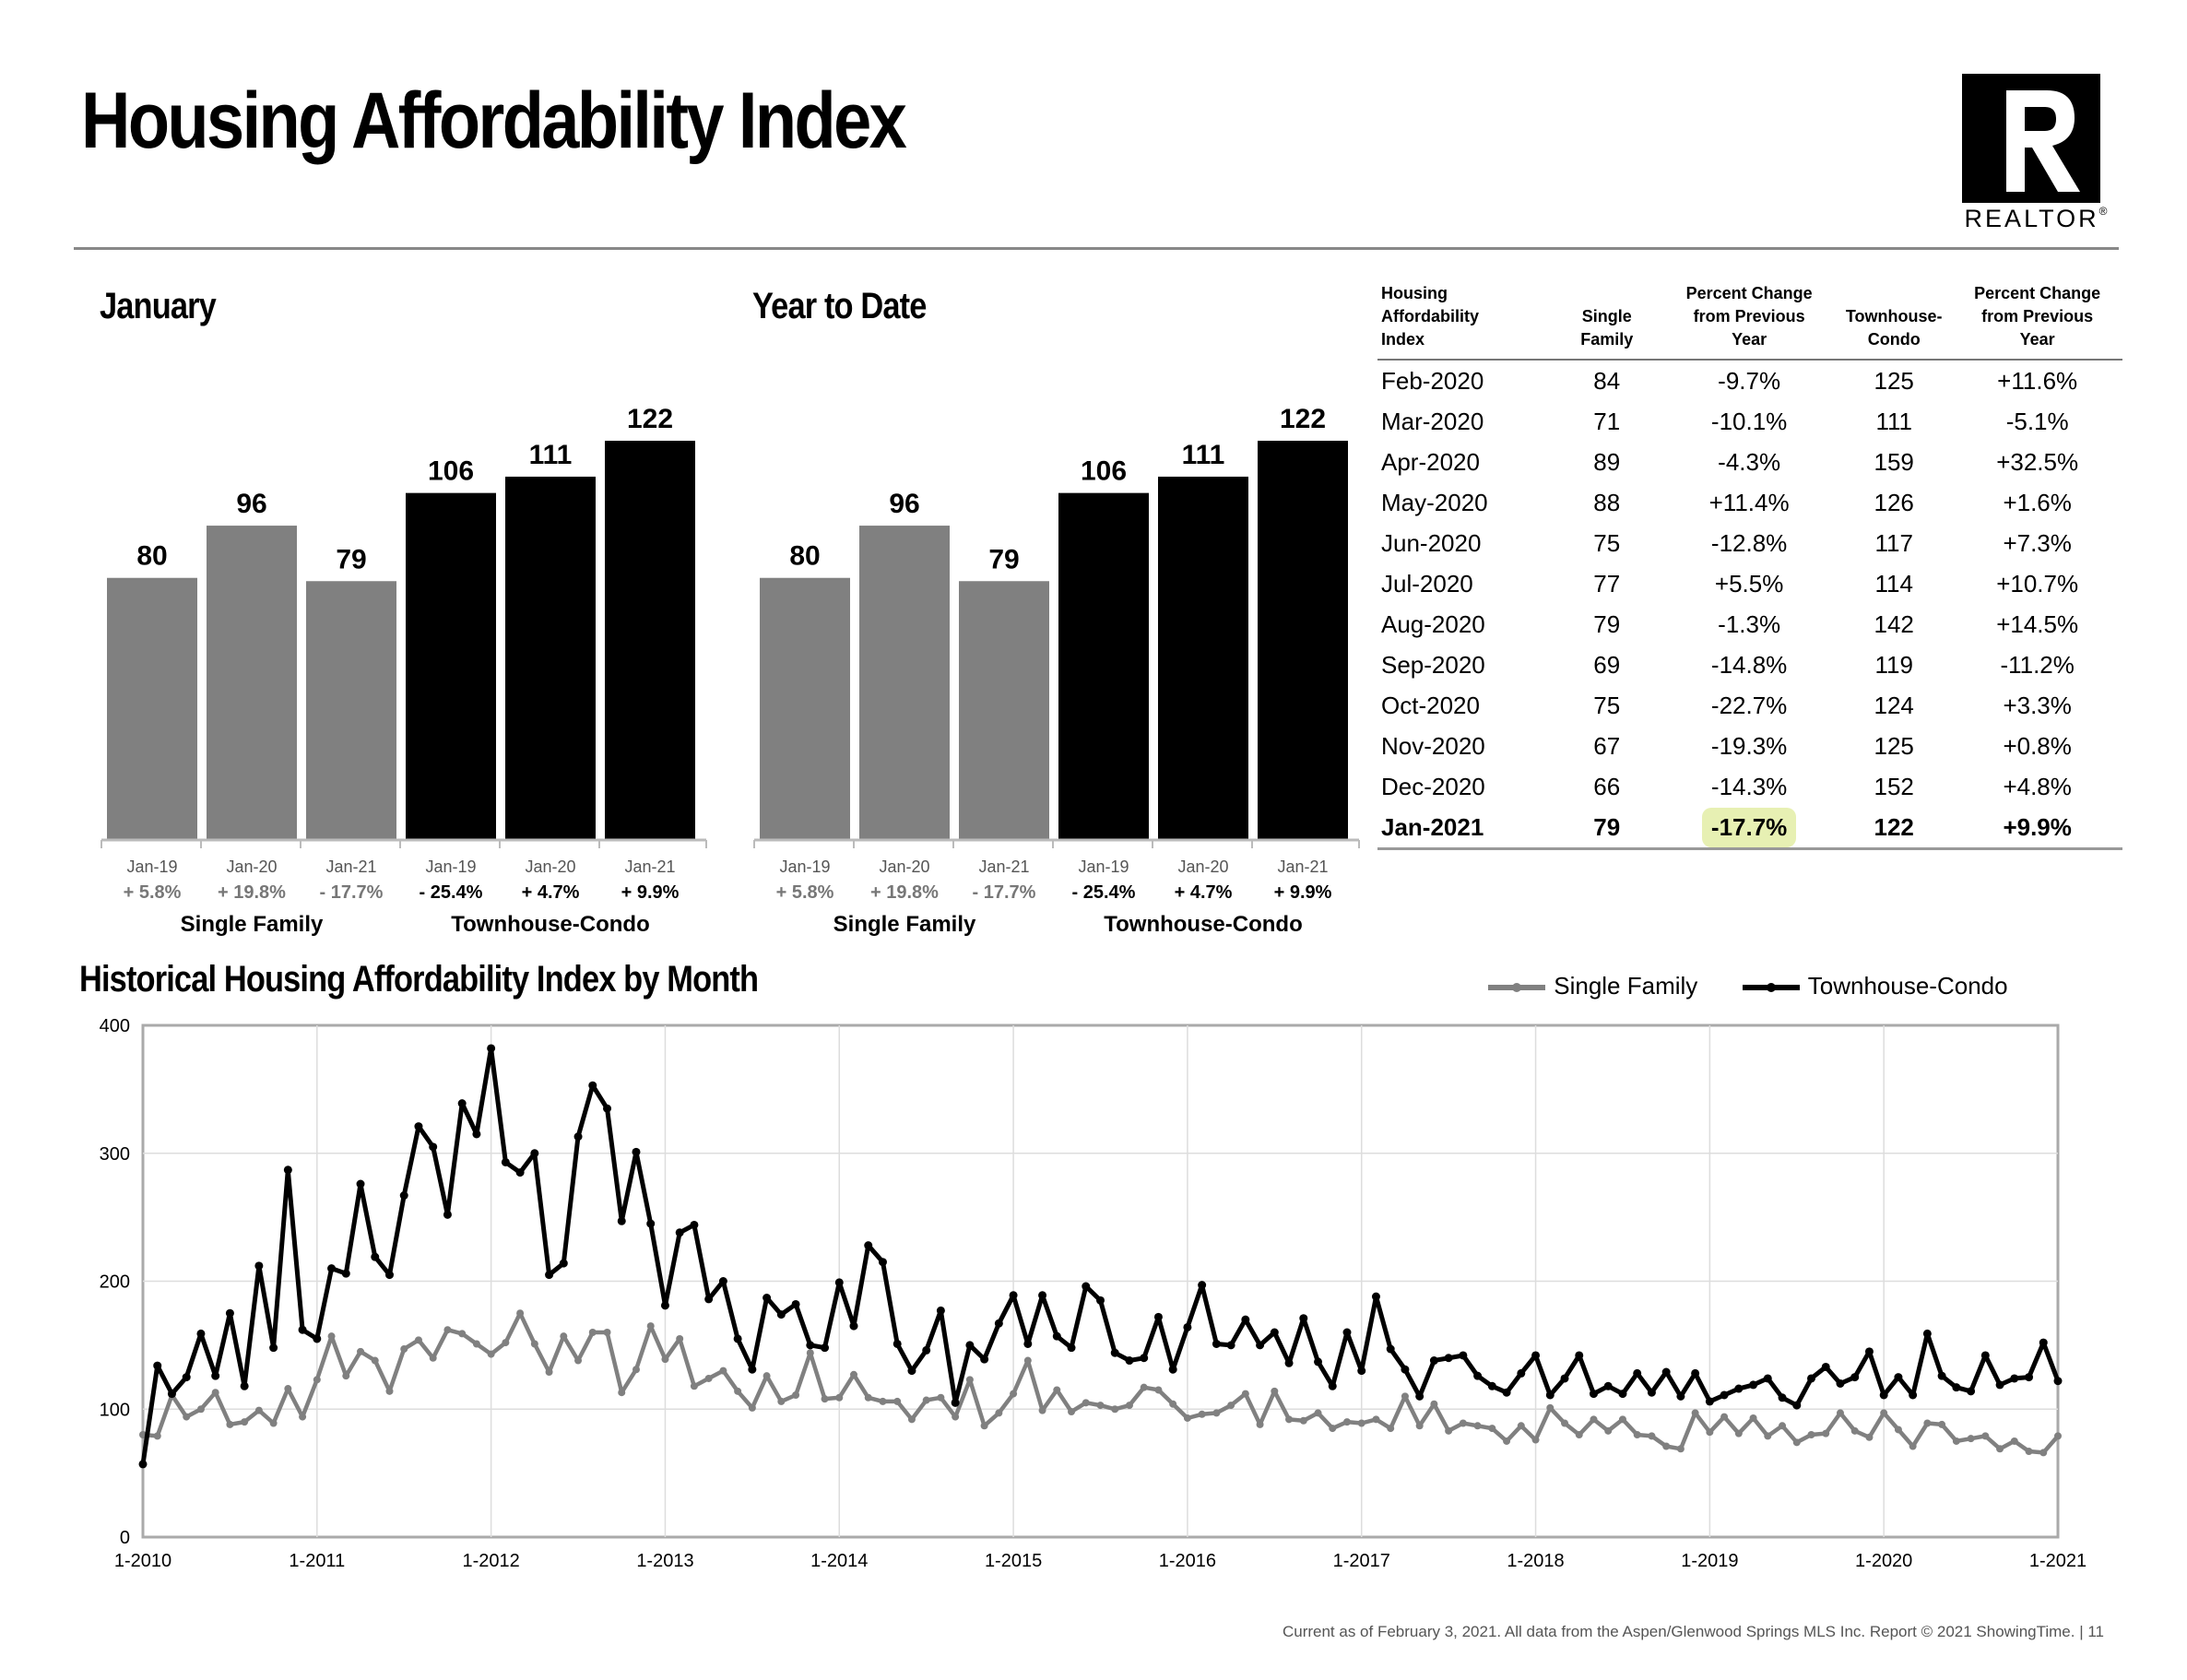 This screenshot has width=2187, height=1680. Describe the element at coordinates (1607, 745) in the screenshot. I see `table-cell-sf: 67` at that location.